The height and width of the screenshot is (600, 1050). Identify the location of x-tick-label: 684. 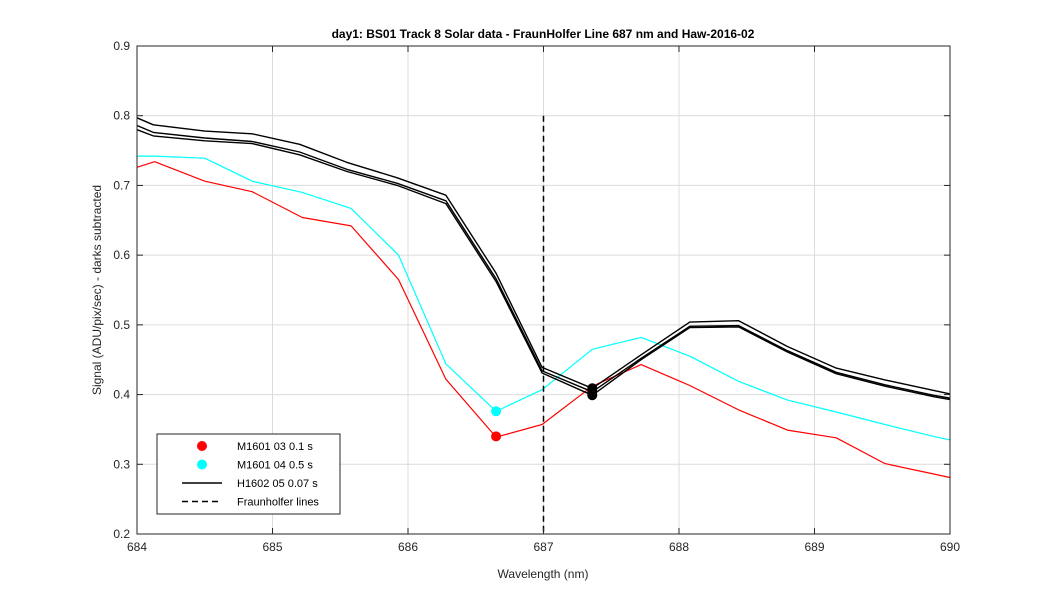
(137, 547).